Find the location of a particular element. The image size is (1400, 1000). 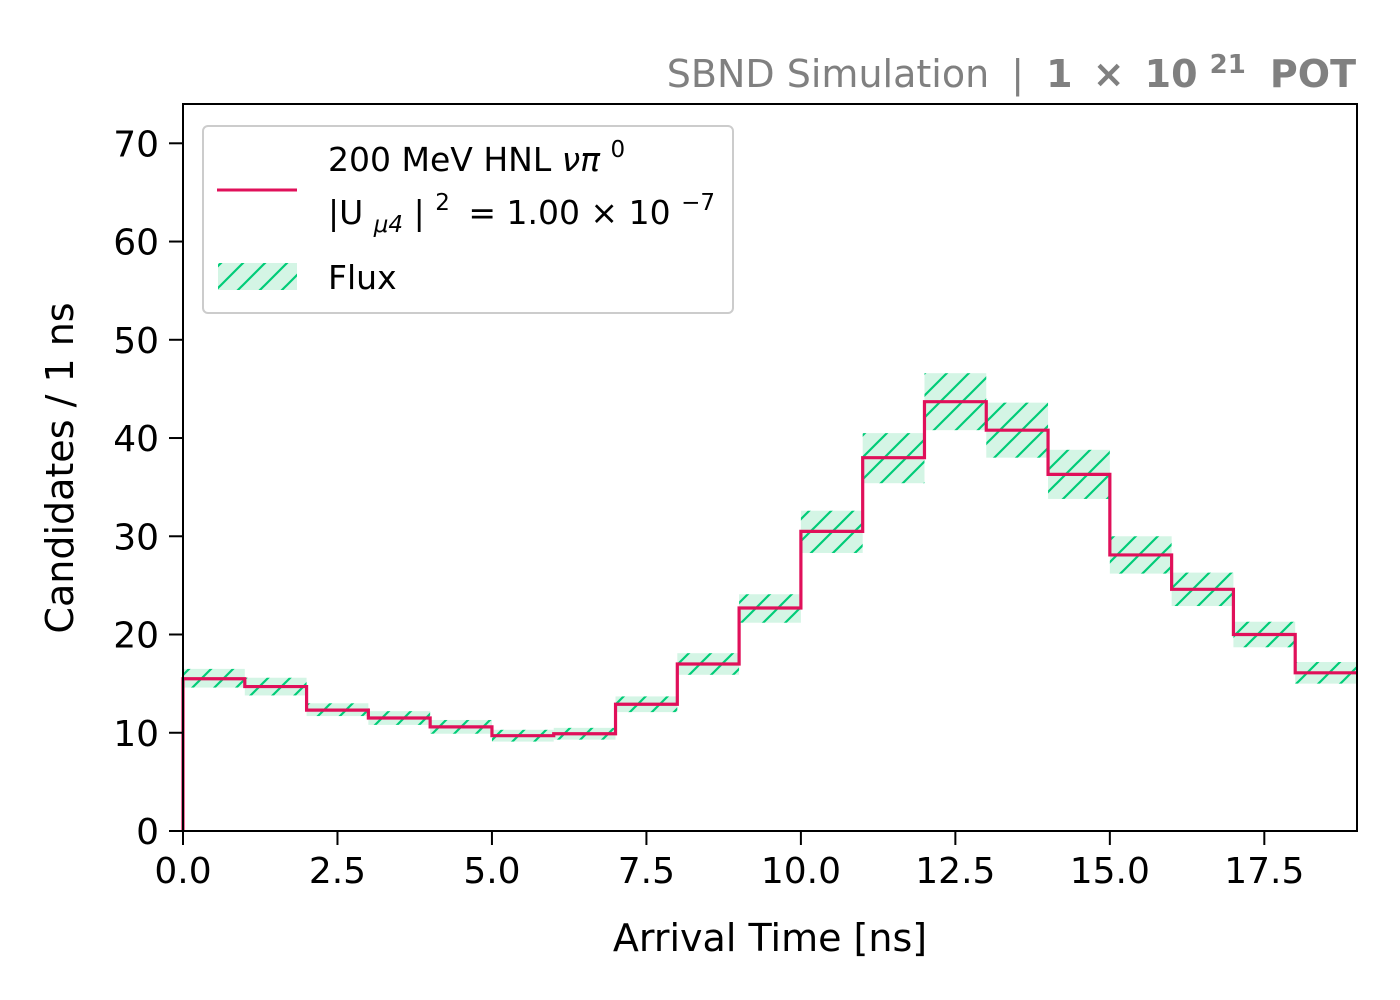

legend-flux-label: Flux is located at coordinates (362, 277).